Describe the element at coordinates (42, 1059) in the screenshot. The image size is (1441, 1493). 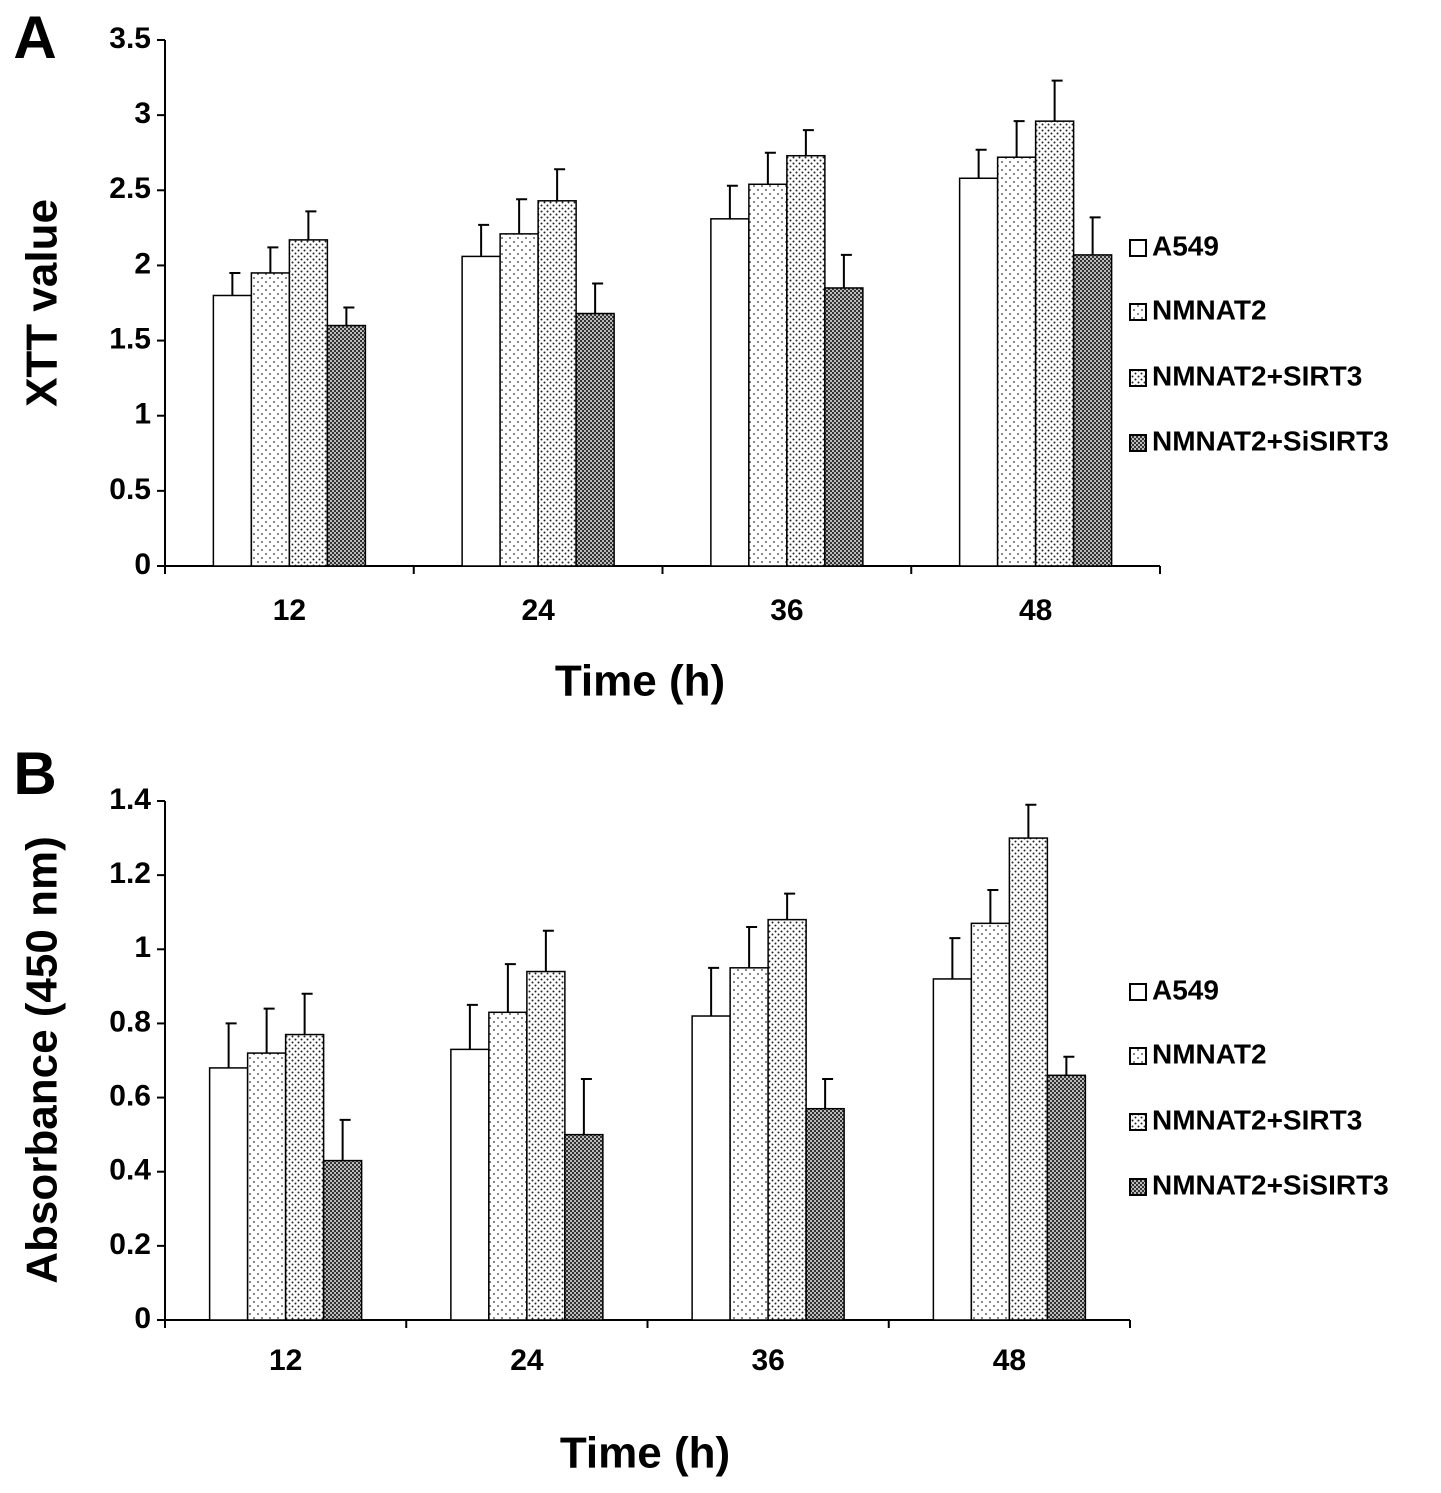
I see `y-axis-title: Absorbance (450 nm)` at that location.